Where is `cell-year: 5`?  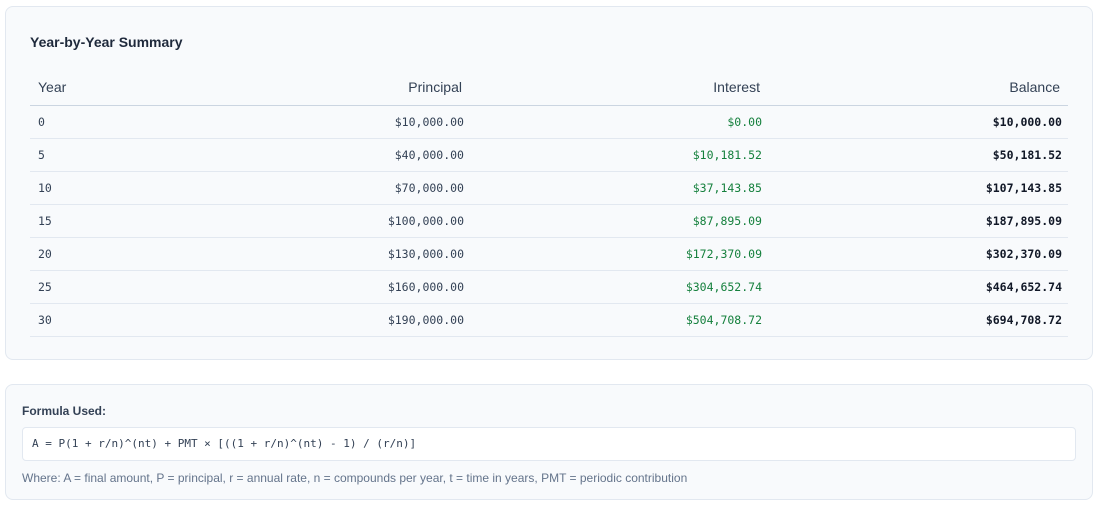
cell-year: 5 is located at coordinates (97, 155).